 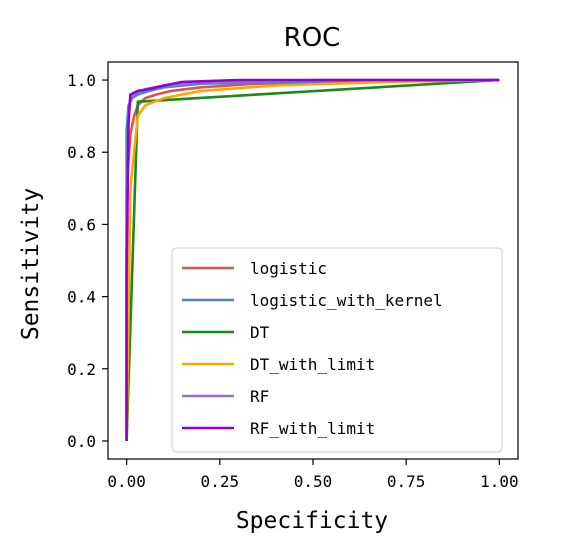 I want to click on legend-label: RF, so click(x=259, y=396).